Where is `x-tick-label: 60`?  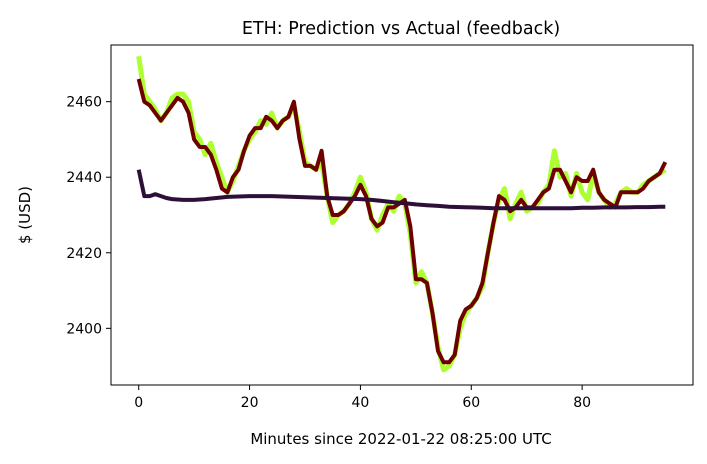
x-tick-label: 60 is located at coordinates (471, 403).